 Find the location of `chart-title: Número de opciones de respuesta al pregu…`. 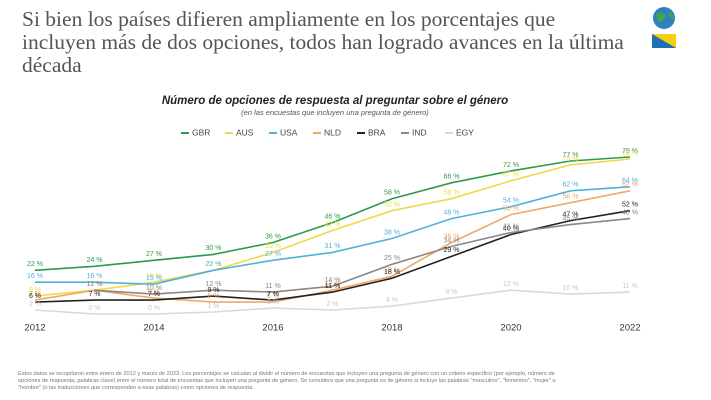

chart-title: Número de opciones de respuesta al pregu… is located at coordinates (335, 101).